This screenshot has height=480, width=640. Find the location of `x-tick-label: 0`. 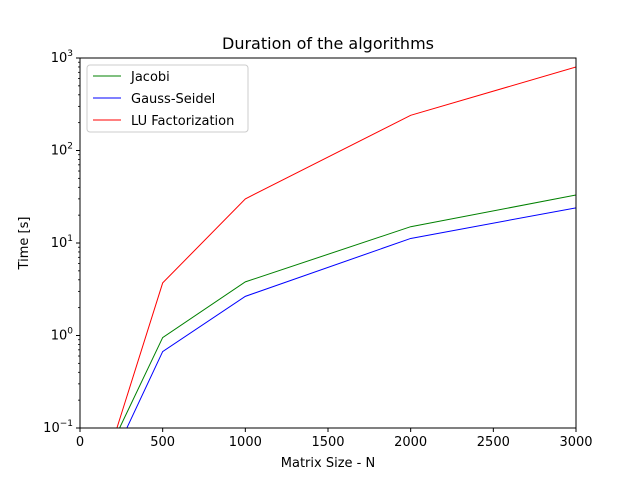

x-tick-label: 0 is located at coordinates (80, 442).